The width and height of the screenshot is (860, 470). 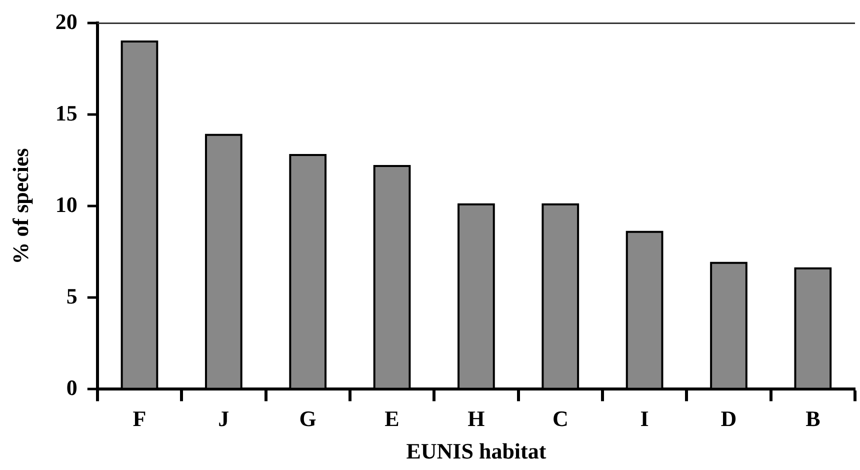 What do you see at coordinates (476, 451) in the screenshot?
I see `x-axis-title: EUNIS habitat` at bounding box center [476, 451].